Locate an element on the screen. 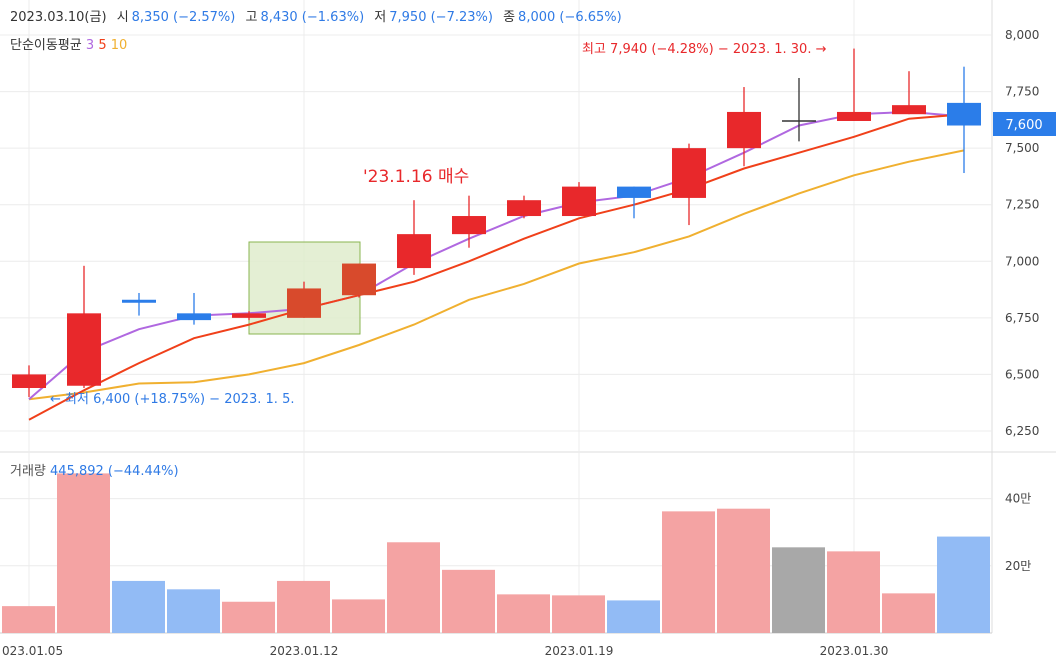 Image resolution: width=1056 pixels, height=661 pixels. price-tick-label: 7,000 is located at coordinates (1022, 261).